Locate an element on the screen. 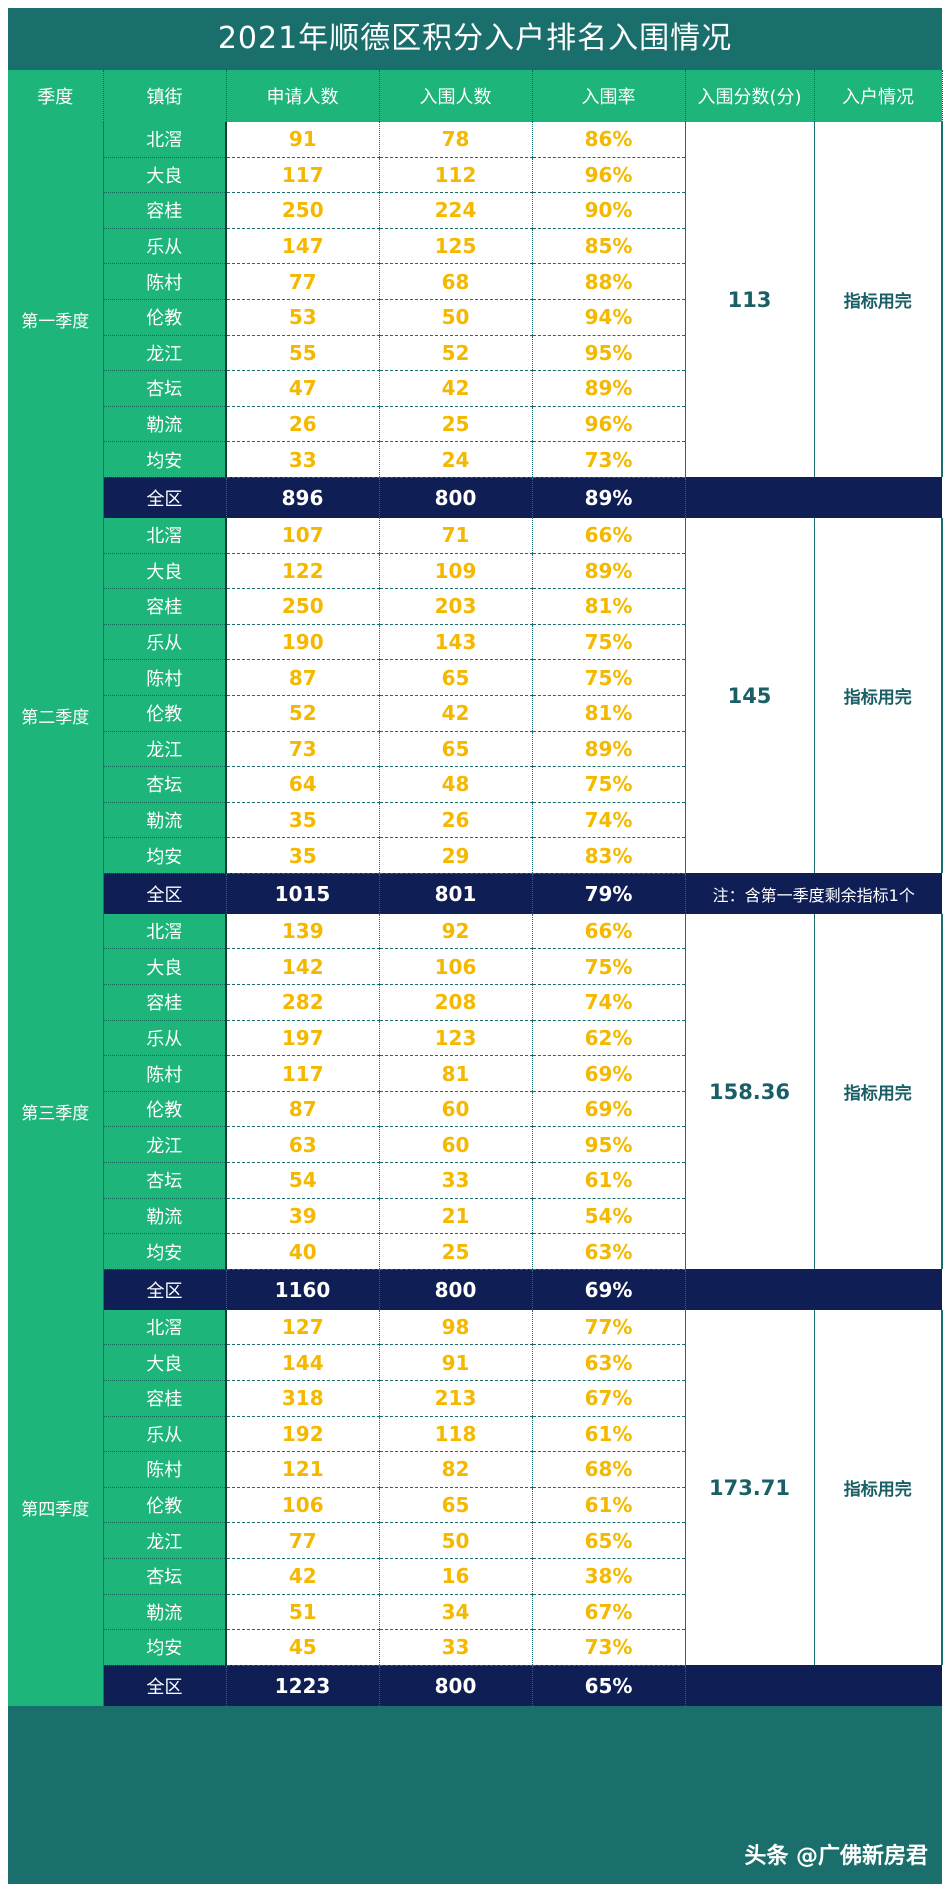 The image size is (950, 1895). total-row: 全区 1223 800 65% is located at coordinates (475, 1685).